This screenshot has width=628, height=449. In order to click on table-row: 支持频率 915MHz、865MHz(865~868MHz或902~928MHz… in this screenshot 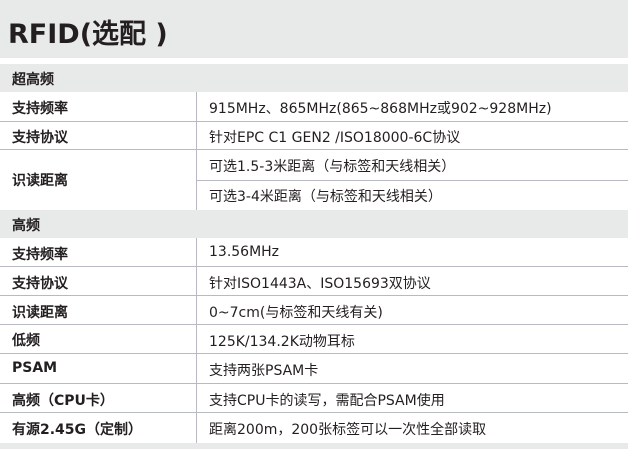, I will do `click(314, 107)`.